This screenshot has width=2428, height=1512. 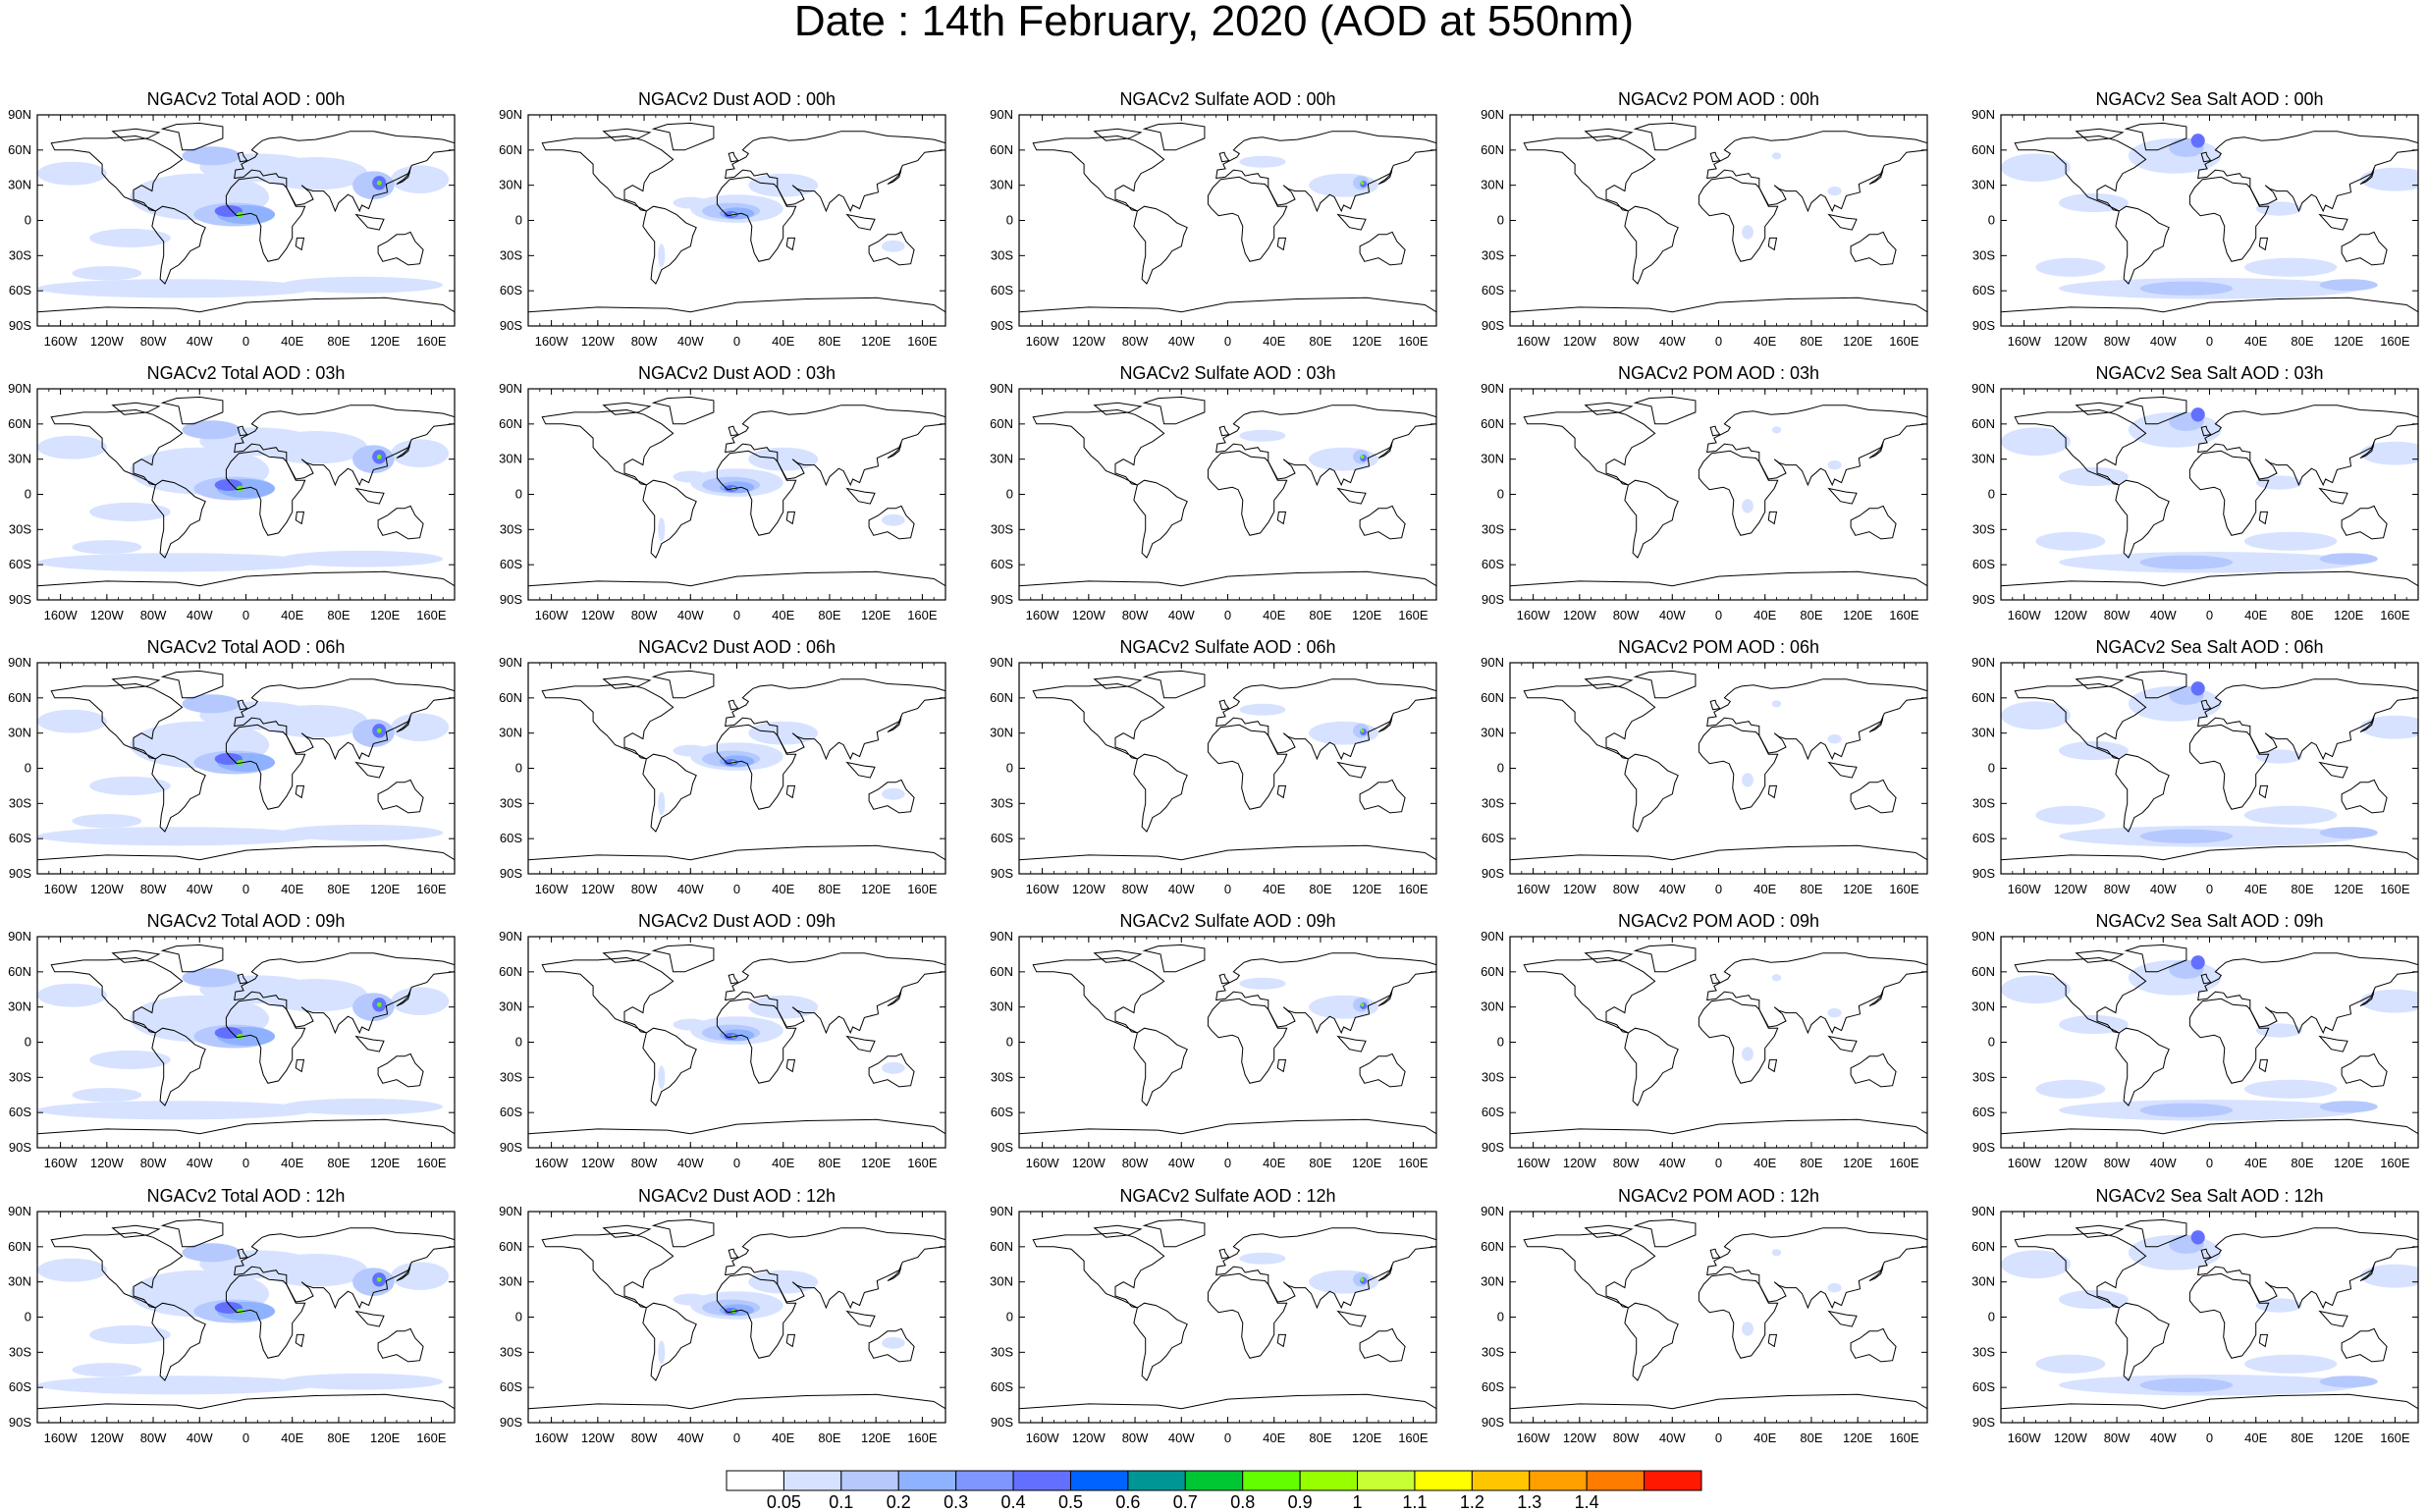 What do you see at coordinates (1719, 647) in the screenshot?
I see `panel-title: NGACv2 POM AOD : 06h` at bounding box center [1719, 647].